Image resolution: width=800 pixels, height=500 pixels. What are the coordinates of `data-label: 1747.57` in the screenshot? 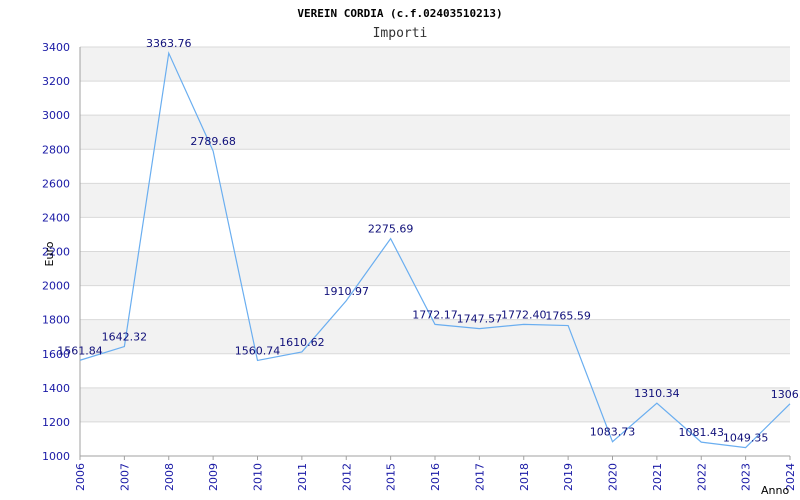 It's located at (480, 319).